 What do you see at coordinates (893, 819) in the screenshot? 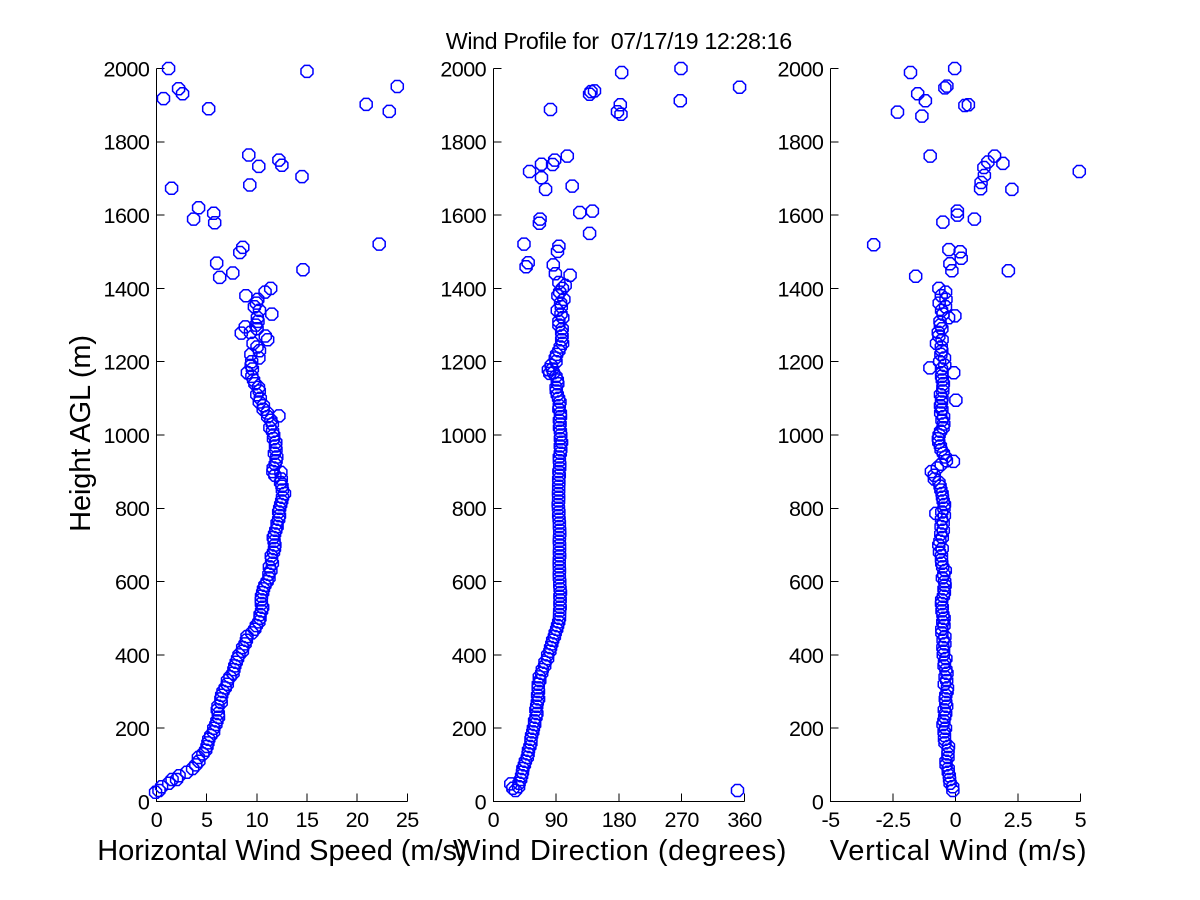
I see `svg-text: -2.5` at bounding box center [893, 819].